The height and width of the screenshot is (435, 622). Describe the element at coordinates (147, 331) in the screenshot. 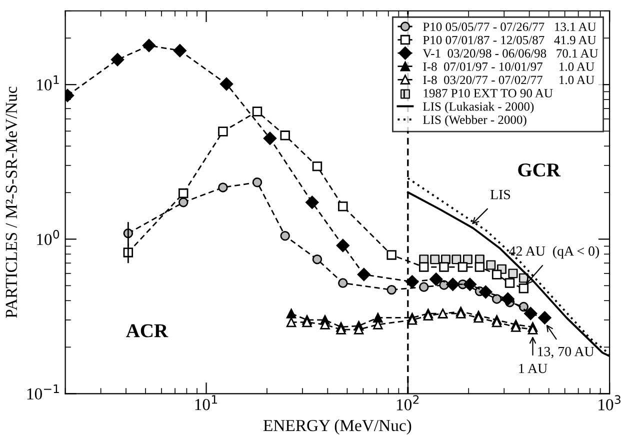

I see `annotation: ACR` at that location.